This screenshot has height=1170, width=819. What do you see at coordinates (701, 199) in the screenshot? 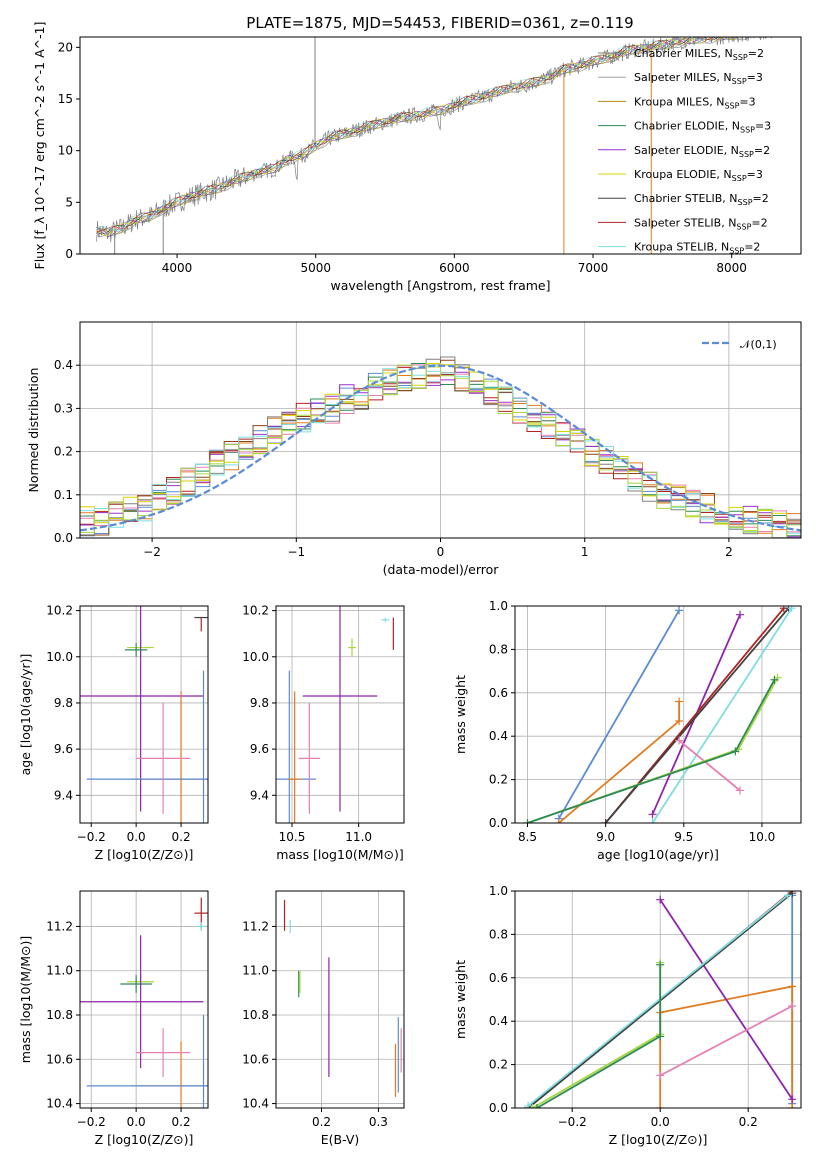
I see `legend-entry: Chabrier STELIB, NSSP=2` at bounding box center [701, 199].